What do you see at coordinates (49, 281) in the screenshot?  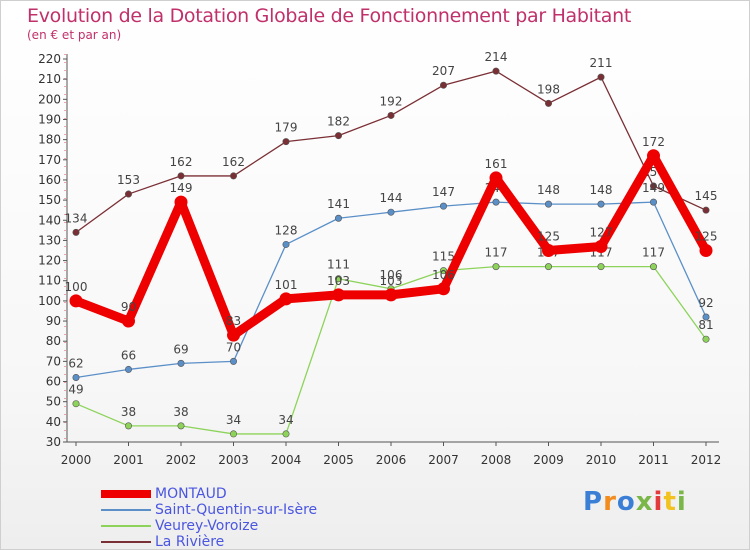 I see `y-tick-label: 110` at bounding box center [49, 281].